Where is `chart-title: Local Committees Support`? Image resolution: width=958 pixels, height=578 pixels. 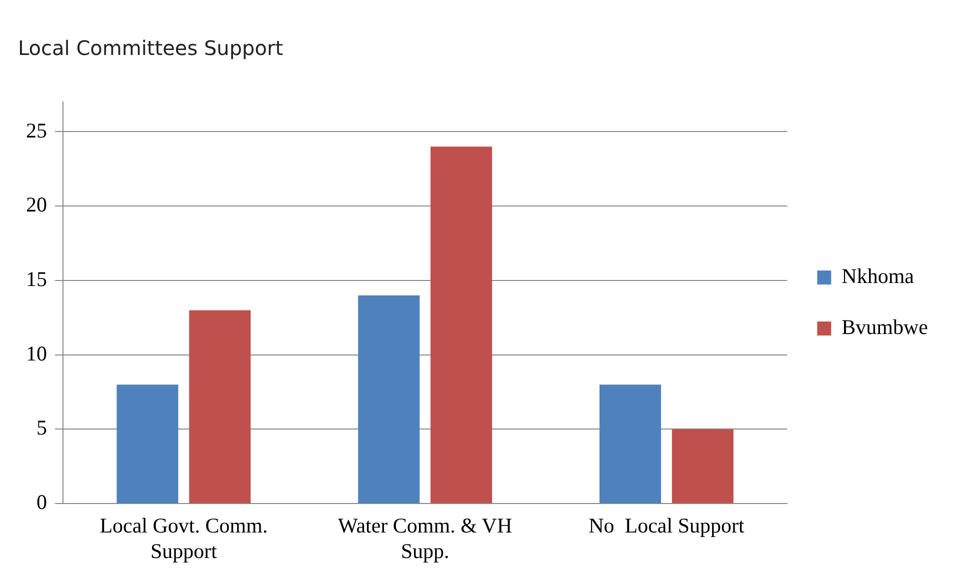 chart-title: Local Committees Support is located at coordinates (151, 48).